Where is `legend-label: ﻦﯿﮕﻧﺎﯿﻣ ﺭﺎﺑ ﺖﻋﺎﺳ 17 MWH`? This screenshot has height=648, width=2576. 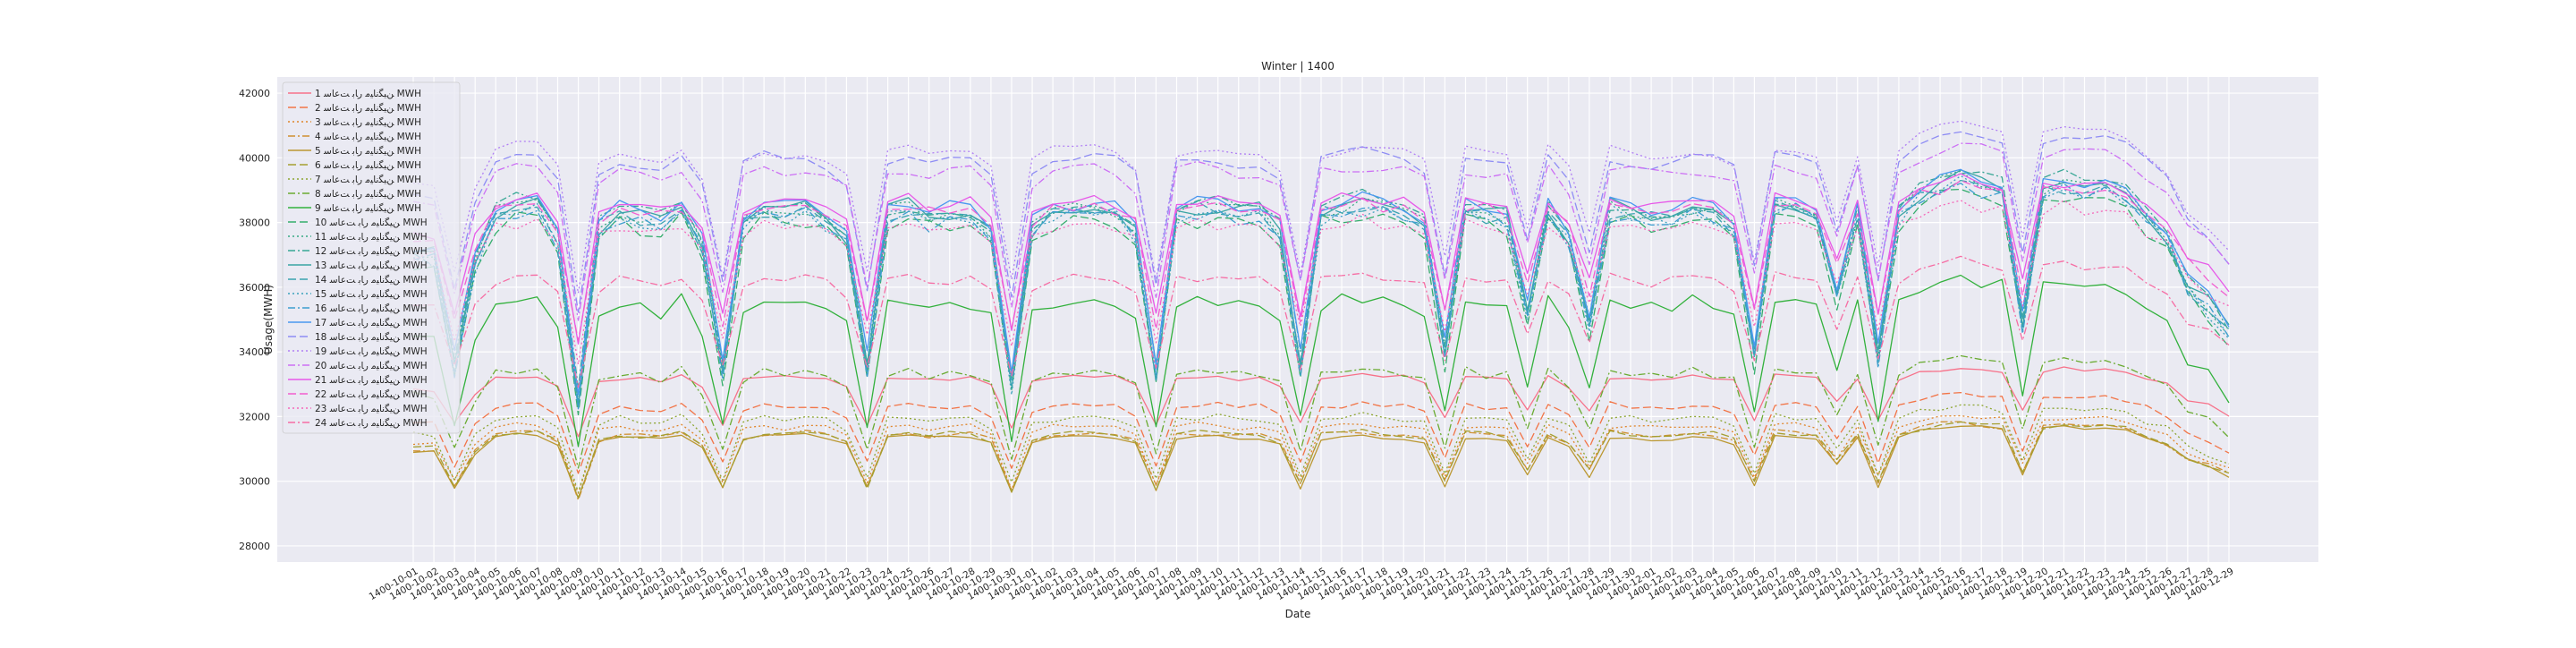 legend-label: ﻦﯿﮕﻧﺎﯿﻣ ﺭﺎﺑ ﺖﻋﺎﺳ 17 MWH is located at coordinates (371, 322).